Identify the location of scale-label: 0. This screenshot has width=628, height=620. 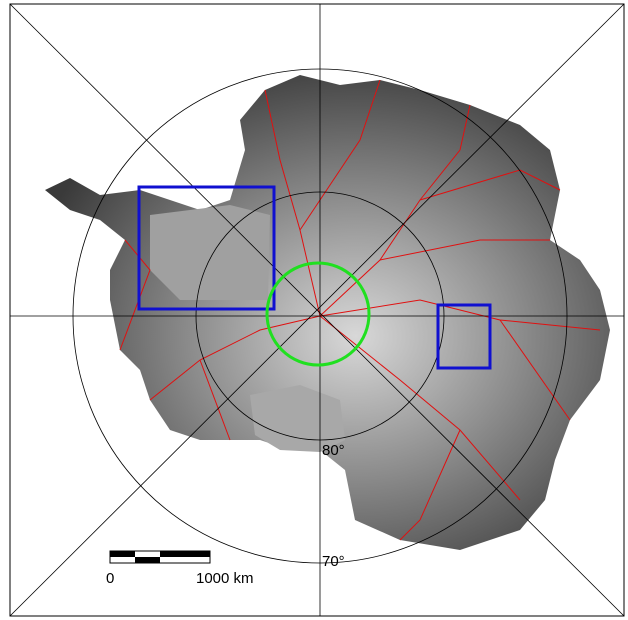
(110, 578).